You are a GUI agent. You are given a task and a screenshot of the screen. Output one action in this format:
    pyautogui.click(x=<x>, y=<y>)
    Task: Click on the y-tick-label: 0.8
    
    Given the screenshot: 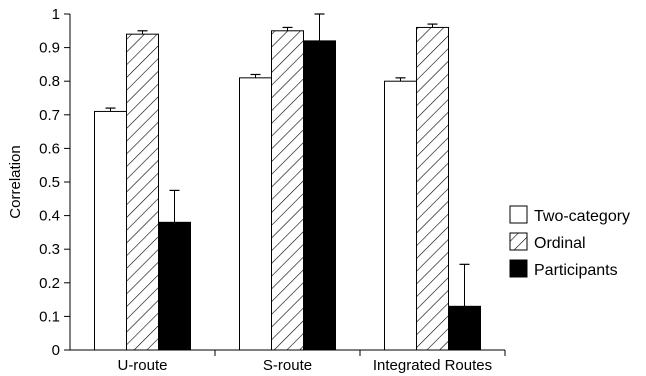 What is the action you would take?
    pyautogui.click(x=49, y=81)
    